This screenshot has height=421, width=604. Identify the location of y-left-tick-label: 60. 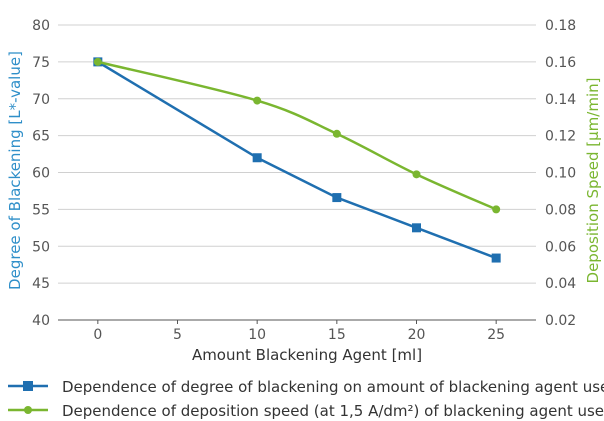
(41, 174).